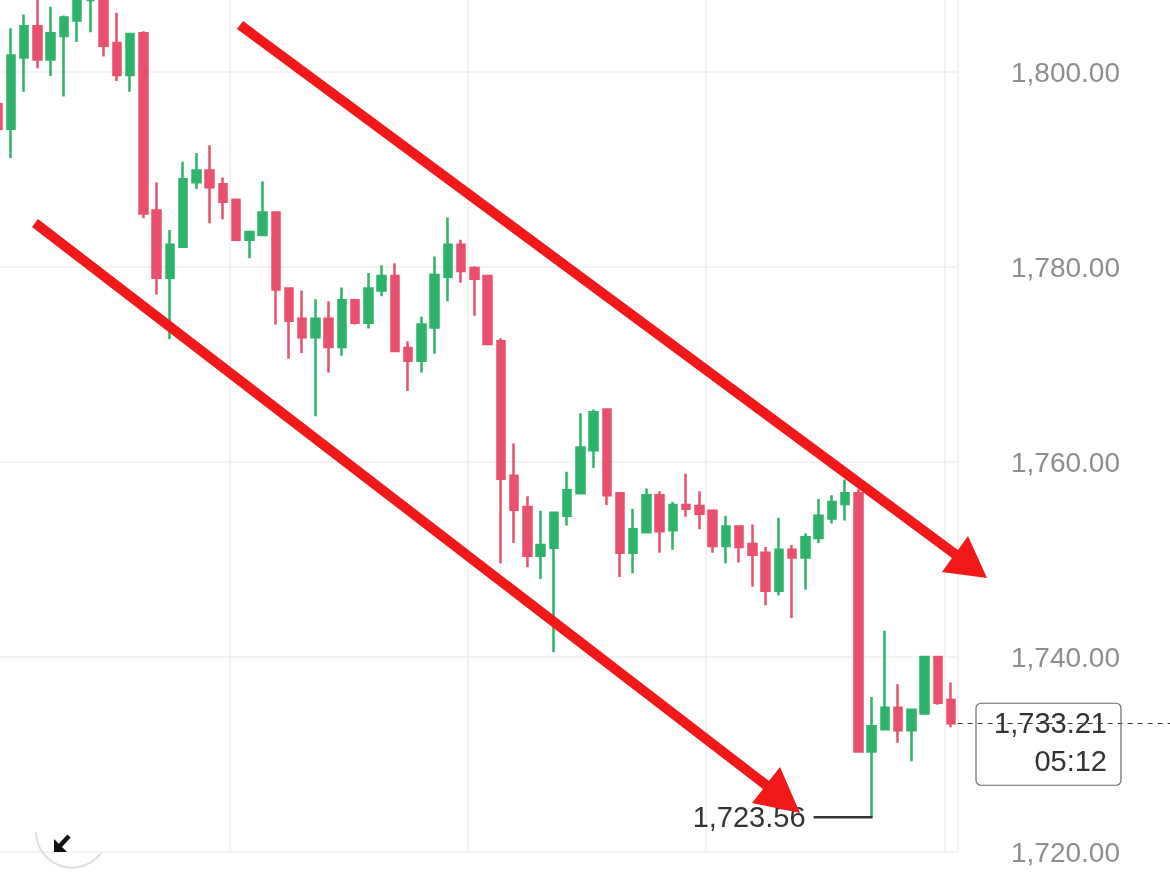  Describe the element at coordinates (1050, 723) in the screenshot. I see `ref-line-label: 1,733.21` at that location.